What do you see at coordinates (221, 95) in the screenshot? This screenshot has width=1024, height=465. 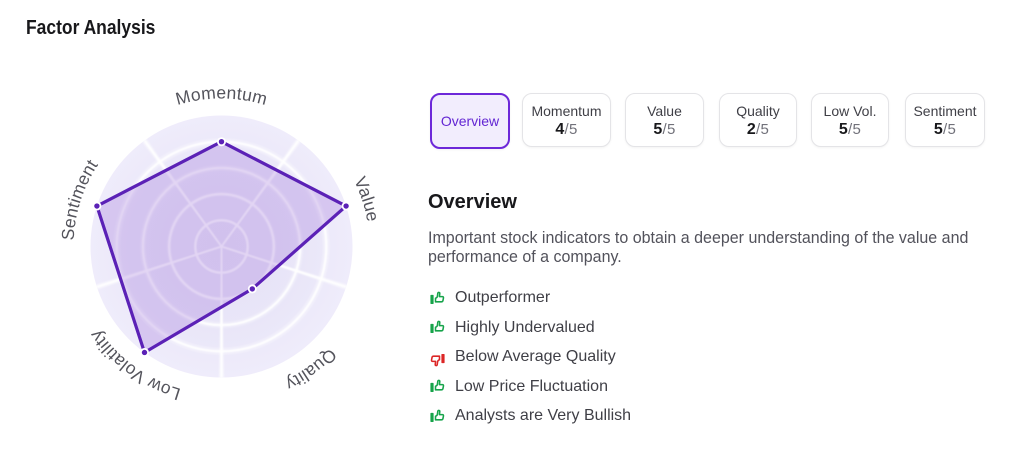 I see `svg-text: Momentum` at bounding box center [221, 95].